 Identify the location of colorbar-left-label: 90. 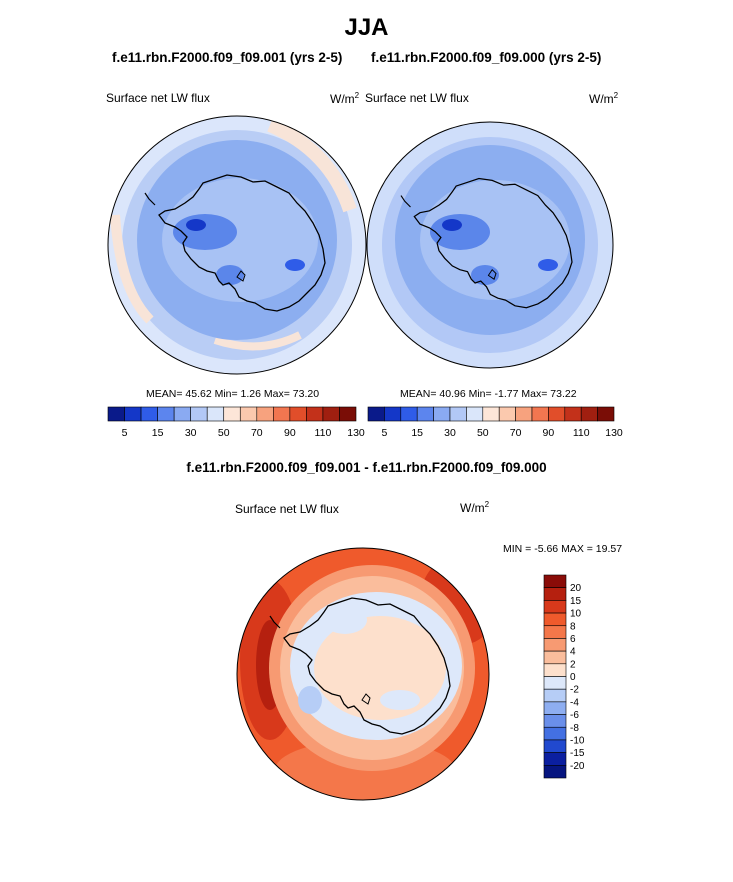
(290, 433).